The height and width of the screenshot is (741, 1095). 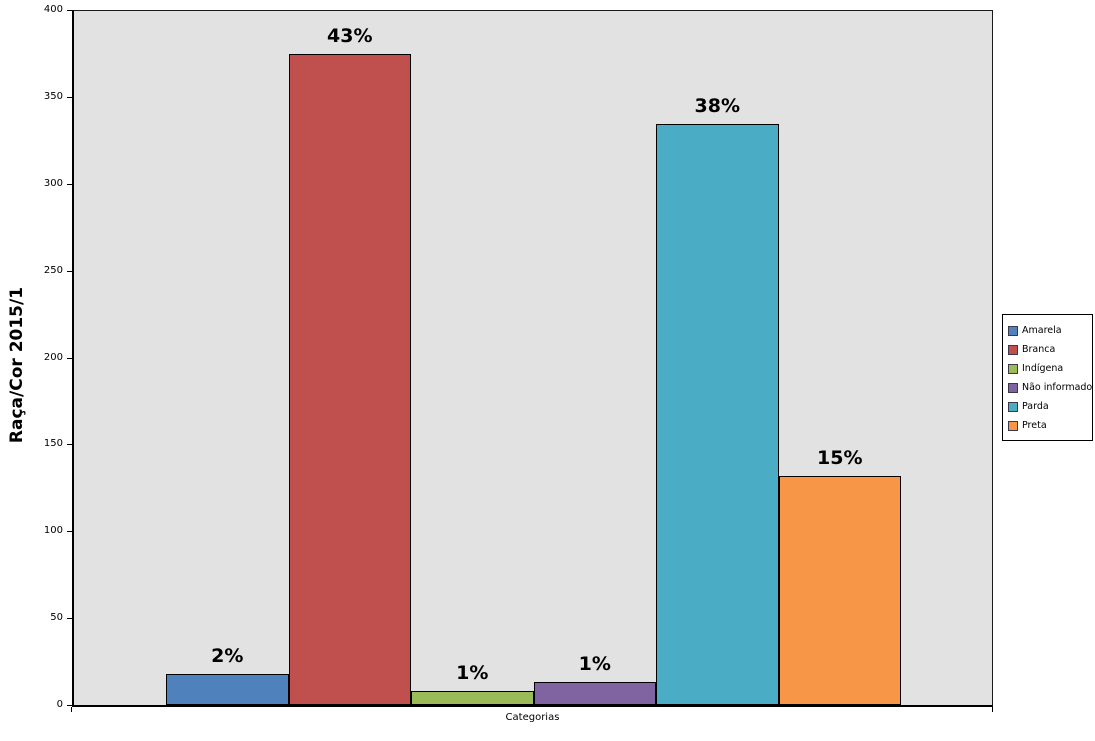 I want to click on legend-item-amarela: Amarela, so click(x=1048, y=330).